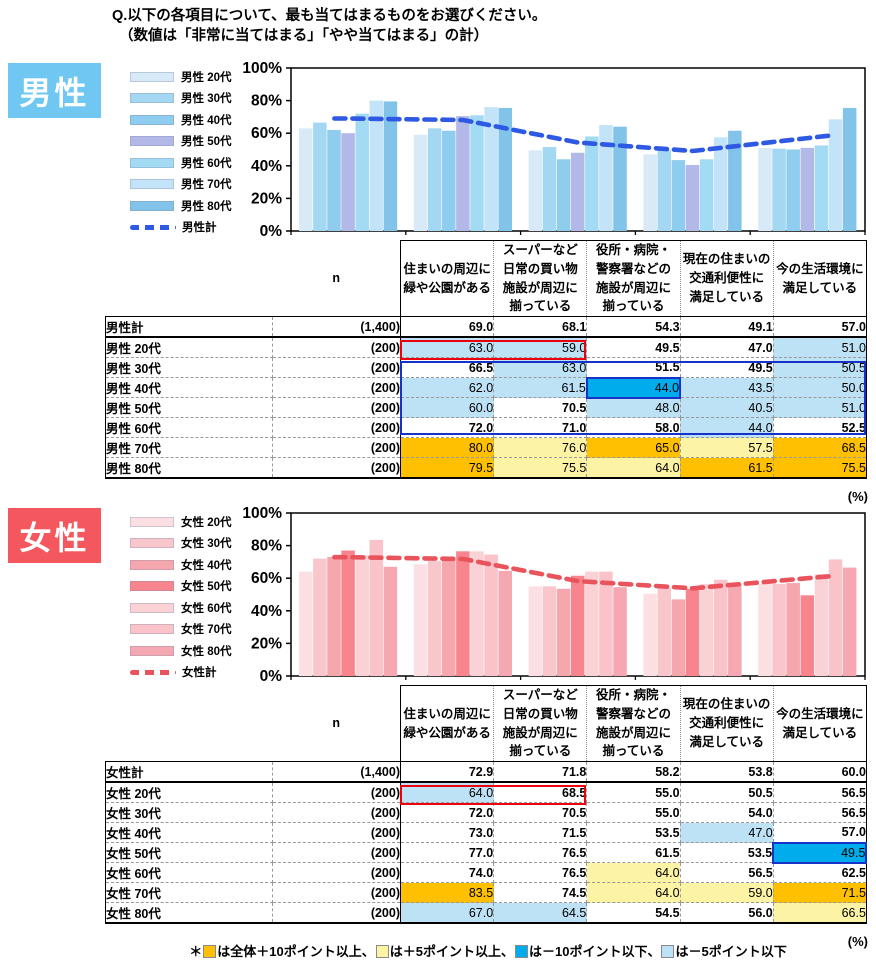 The height and width of the screenshot is (966, 876). I want to click on table-cell: 63.0, so click(540, 367).